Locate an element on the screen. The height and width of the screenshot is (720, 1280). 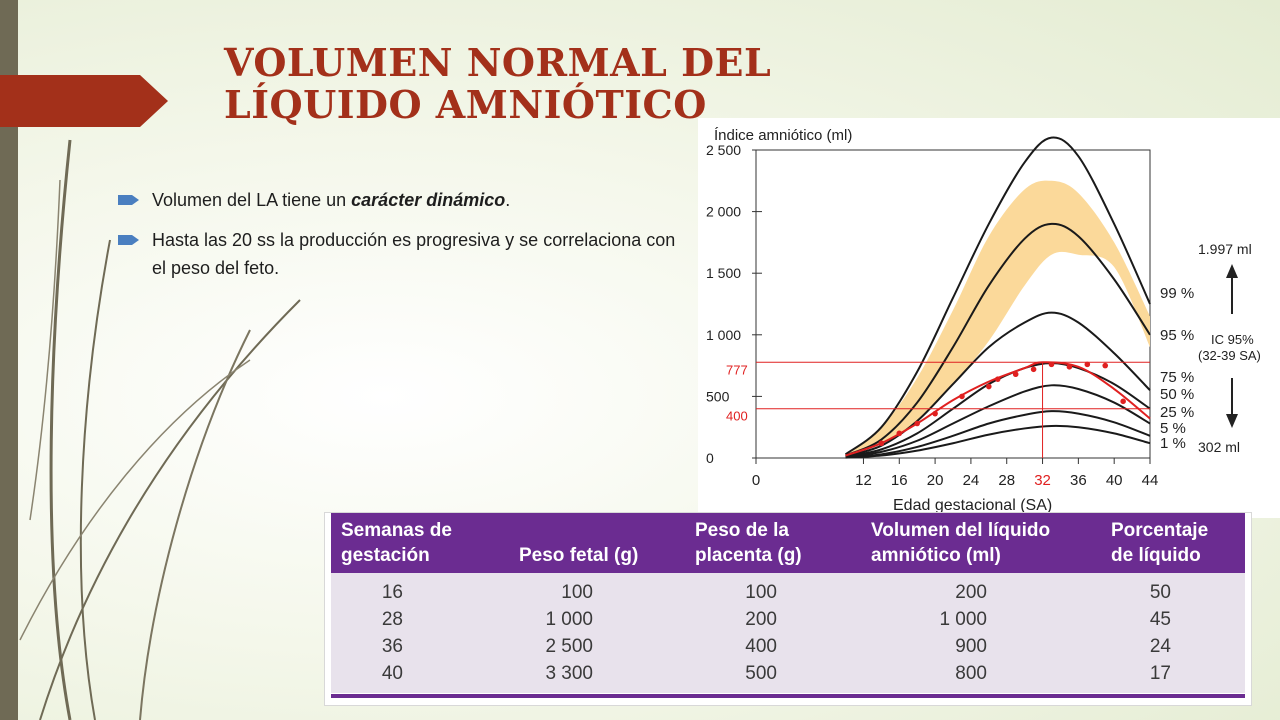
plot-frame is located at coordinates (953, 304).